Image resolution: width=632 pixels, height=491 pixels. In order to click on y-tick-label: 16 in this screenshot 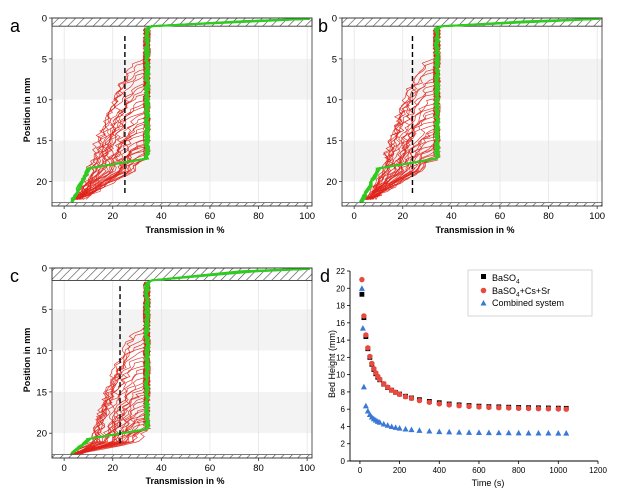, I will do `click(340, 323)`.